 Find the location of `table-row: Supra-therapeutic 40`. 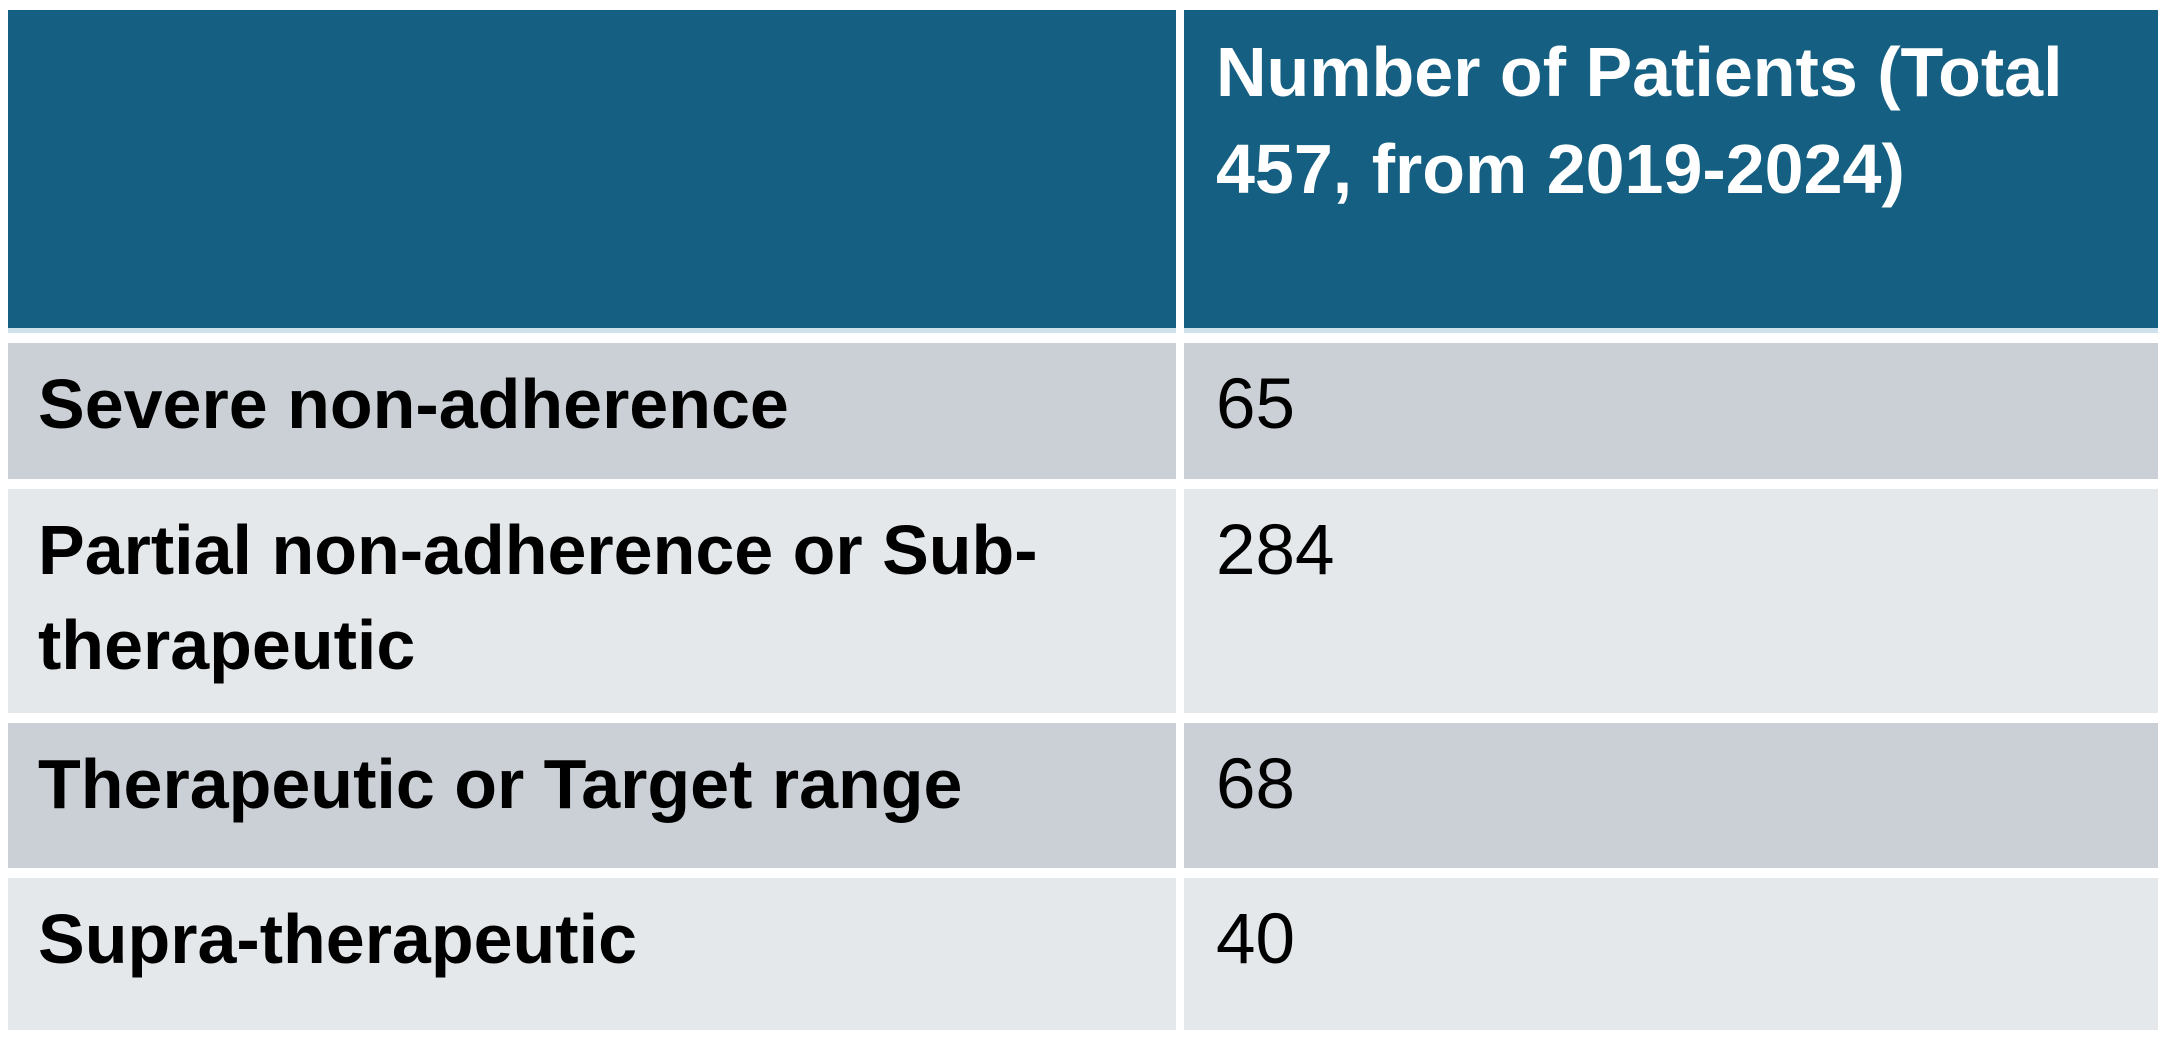

table-row: Supra-therapeutic 40 is located at coordinates (1083, 954).